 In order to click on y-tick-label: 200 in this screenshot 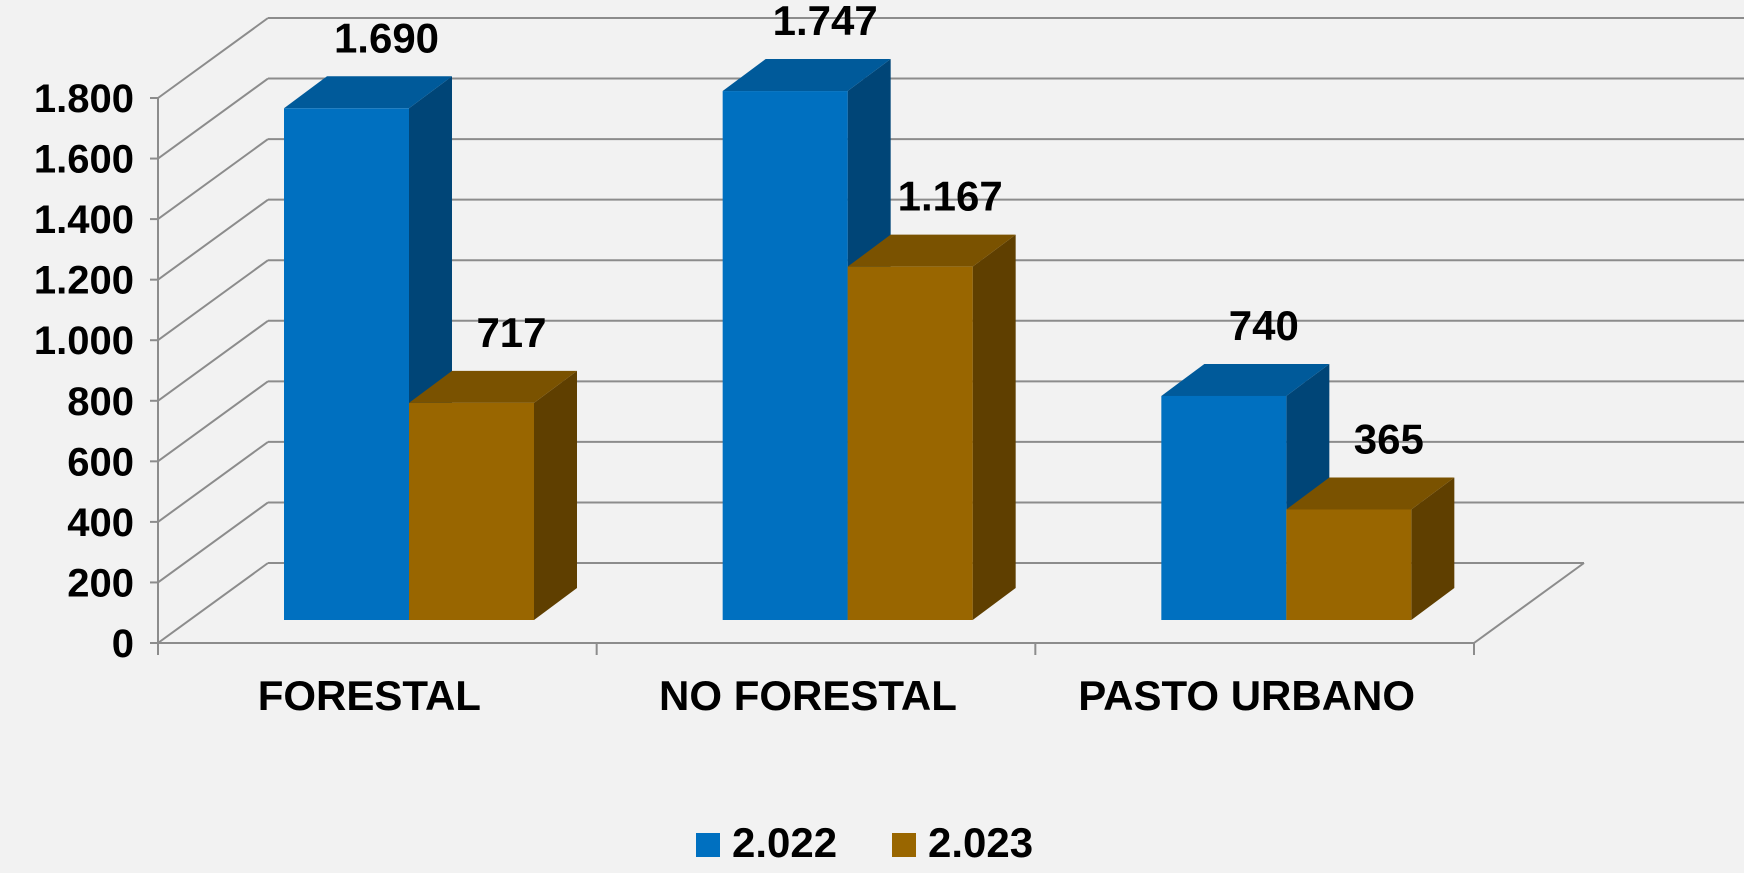, I will do `click(100, 583)`.